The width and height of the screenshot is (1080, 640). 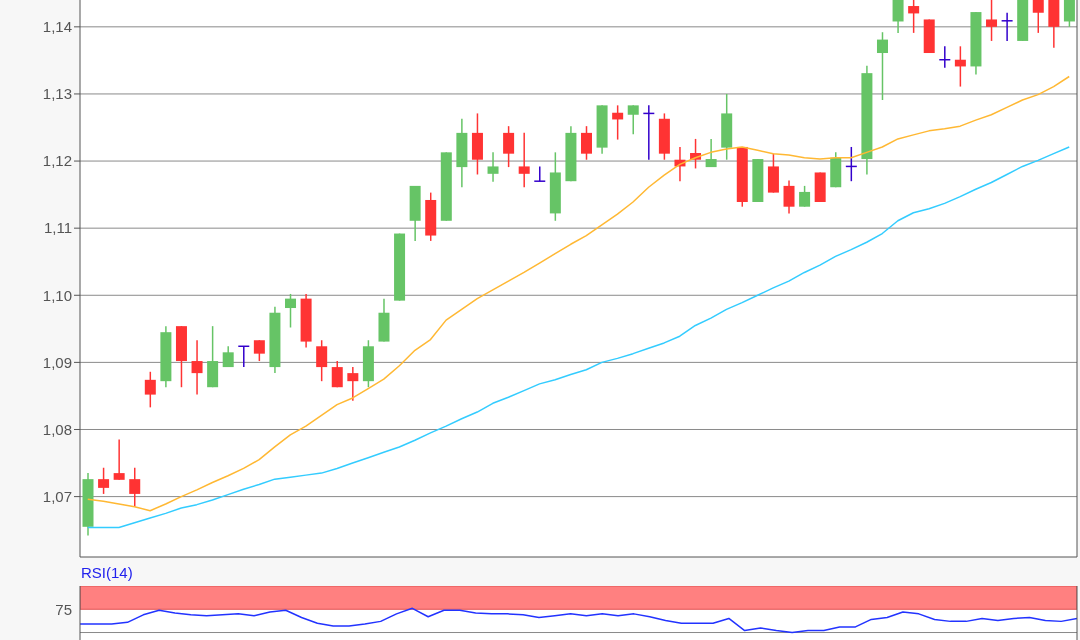 I want to click on y-tick-label: 1,11, so click(x=57, y=228).